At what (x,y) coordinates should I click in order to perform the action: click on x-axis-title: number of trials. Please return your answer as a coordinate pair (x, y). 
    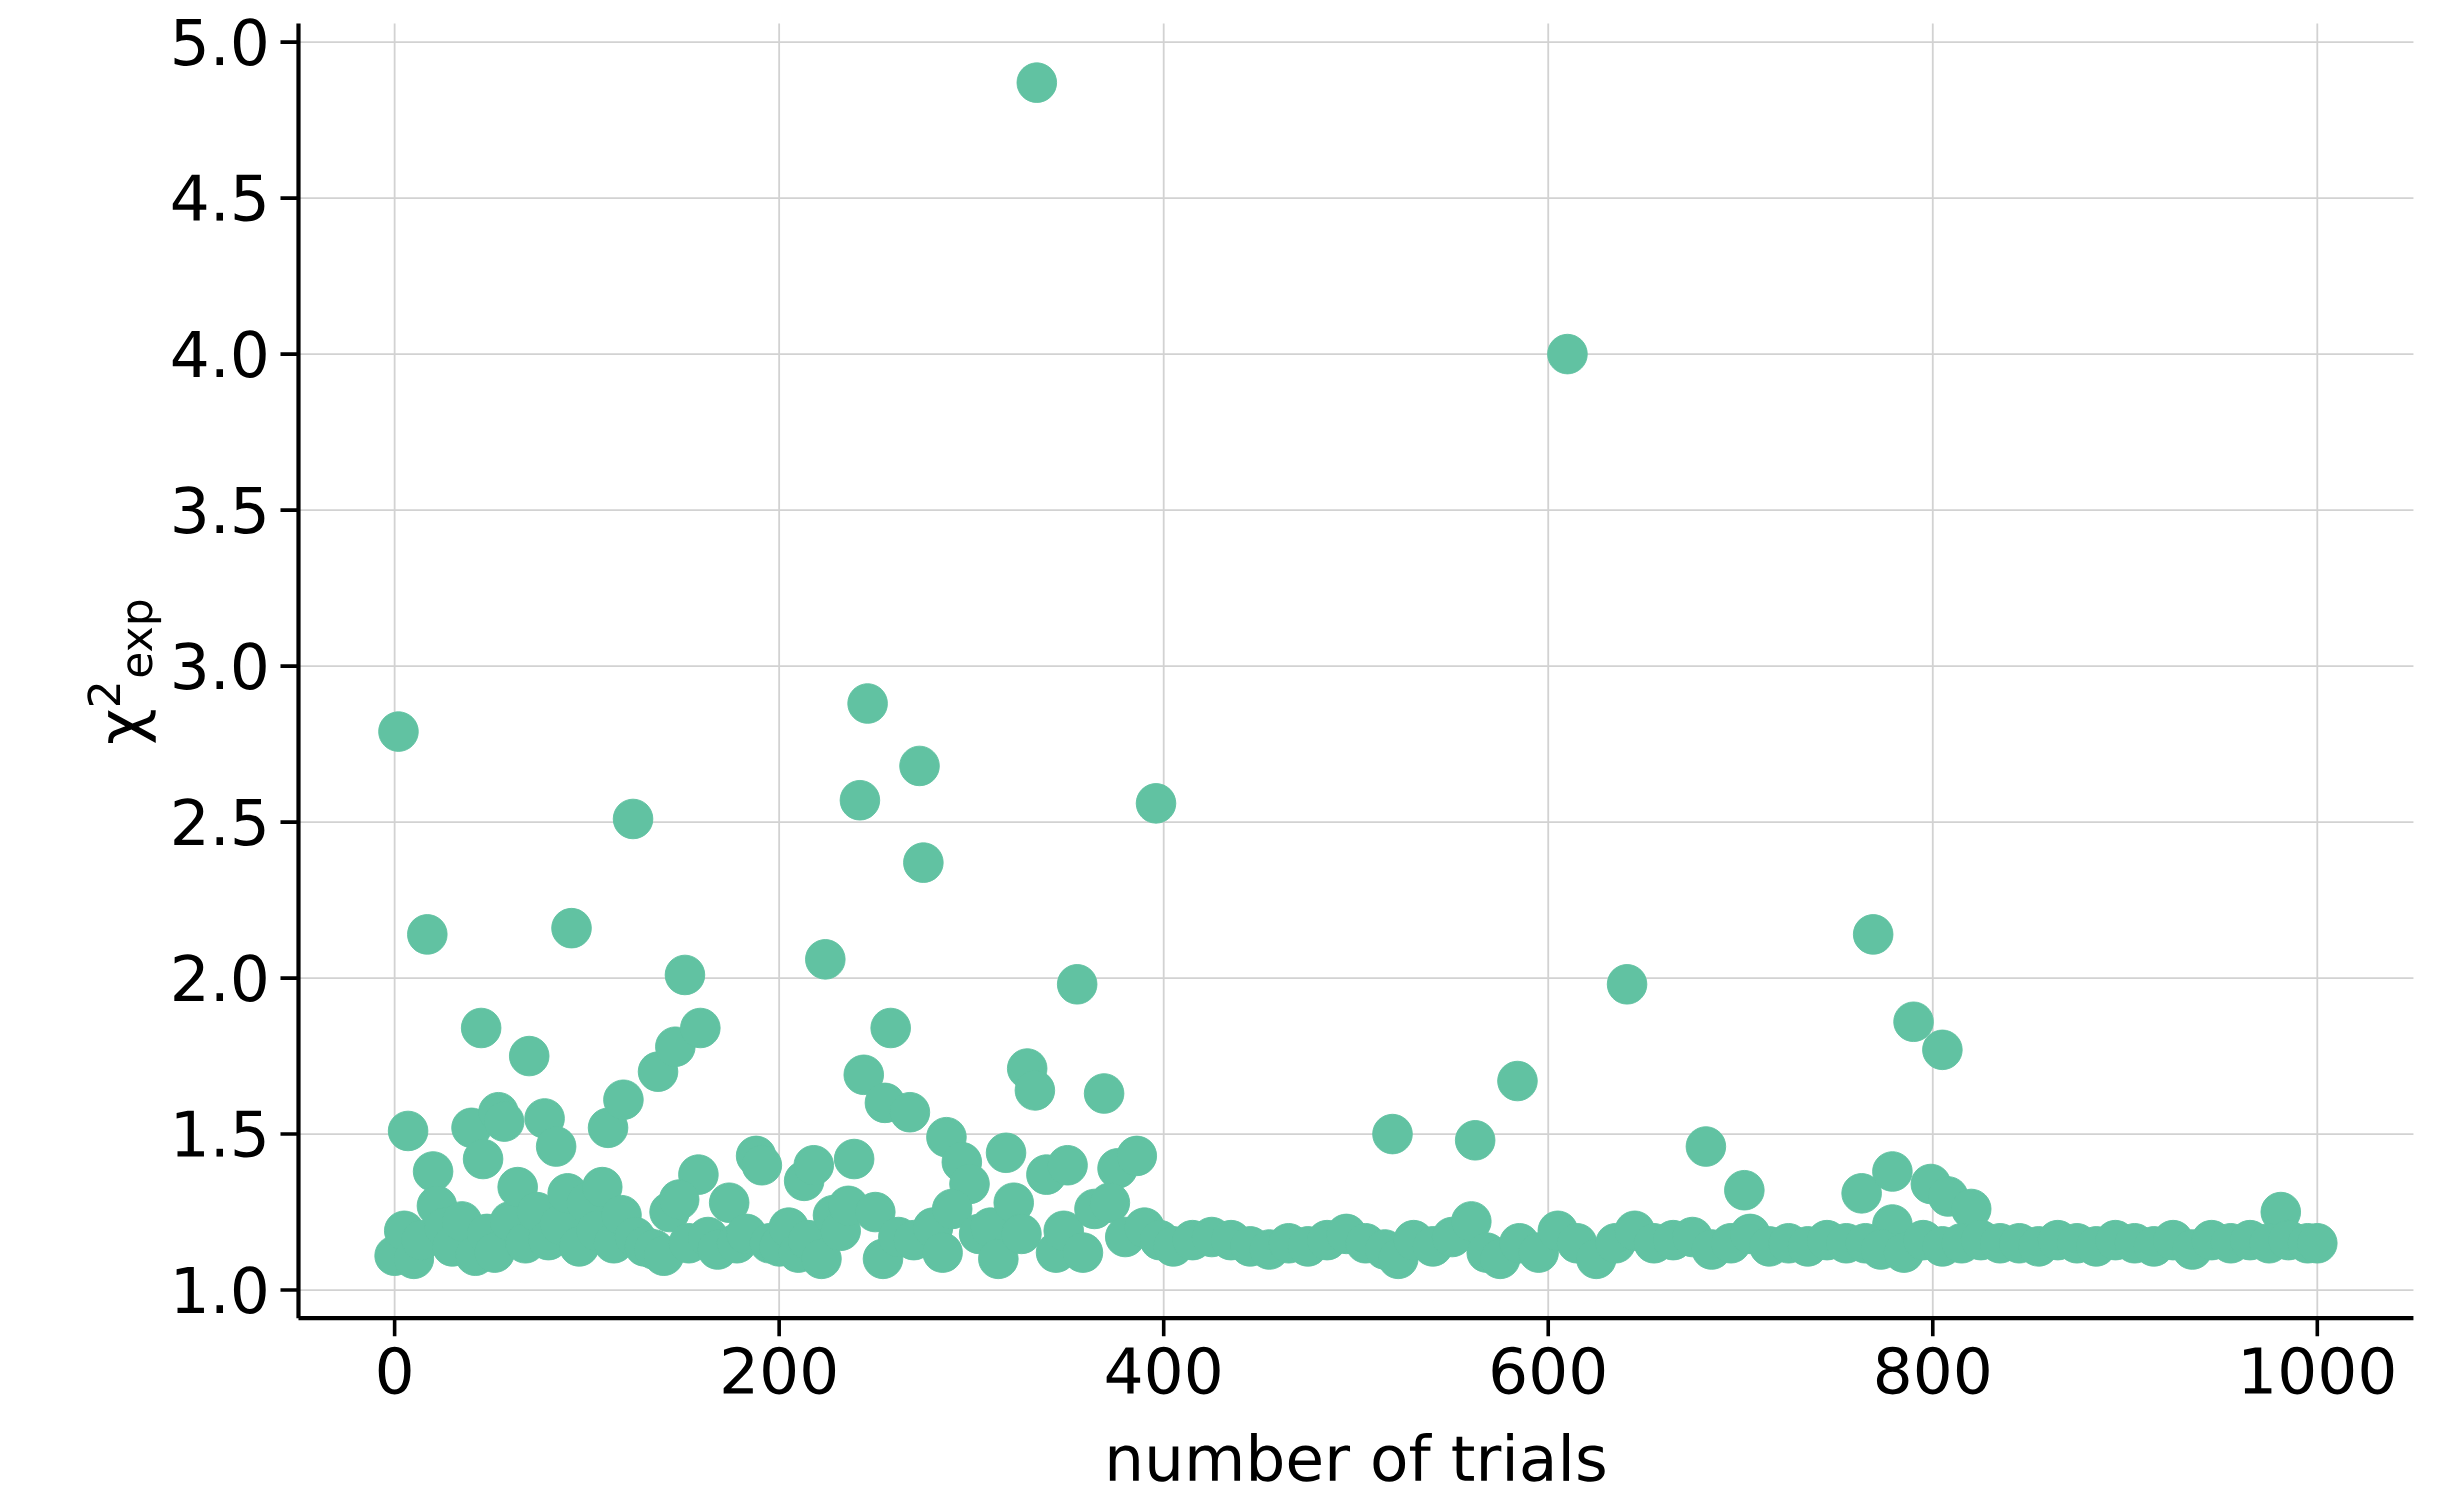
    Looking at the image, I should click on (1357, 1457).